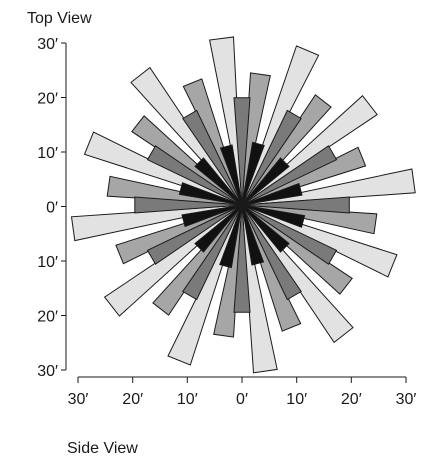 Image resolution: width=448 pixels, height=458 pixels. I want to click on y-axis: 30′ 20′ 10′ 0′ 10′ 20′ 30′, so click(51, 208).